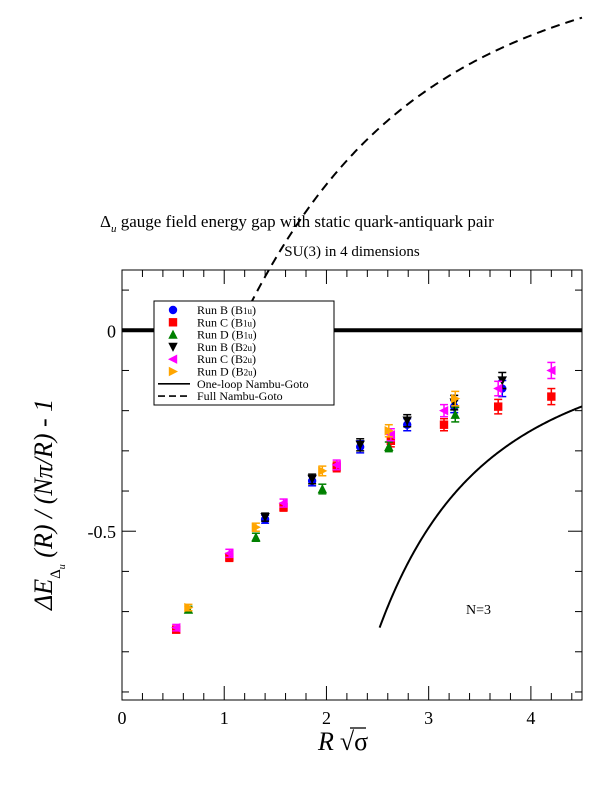 Image resolution: width=612 pixels, height=792 pixels. I want to click on x-tick-label: 2, so click(326, 718).